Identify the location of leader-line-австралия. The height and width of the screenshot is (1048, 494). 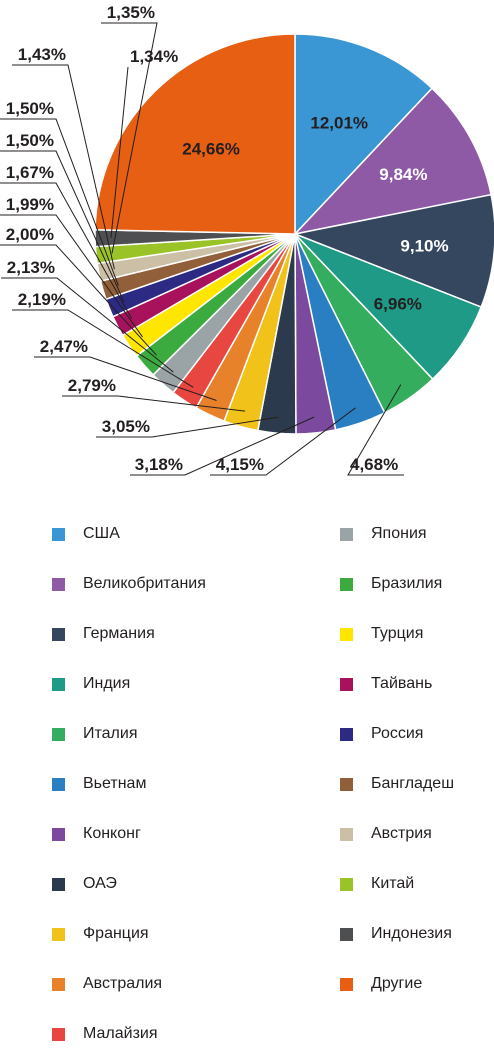
(125, 378).